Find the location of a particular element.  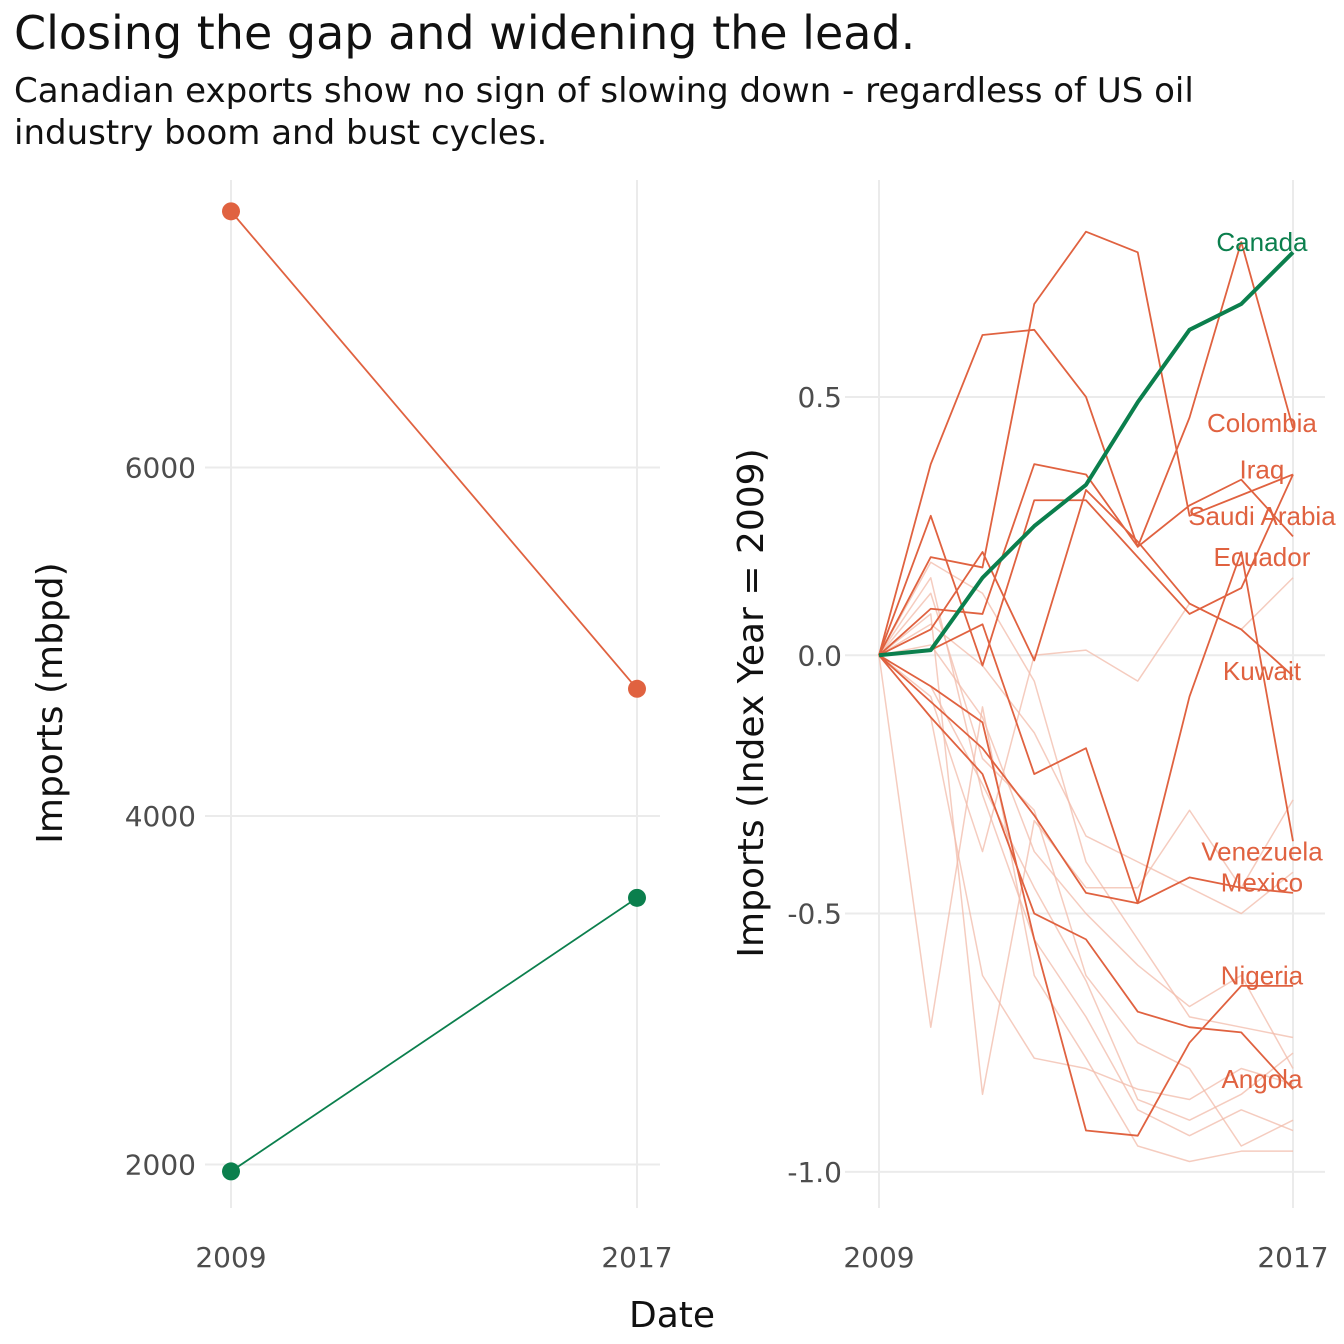

country-label-iraq: Iraq is located at coordinates (1262, 469).